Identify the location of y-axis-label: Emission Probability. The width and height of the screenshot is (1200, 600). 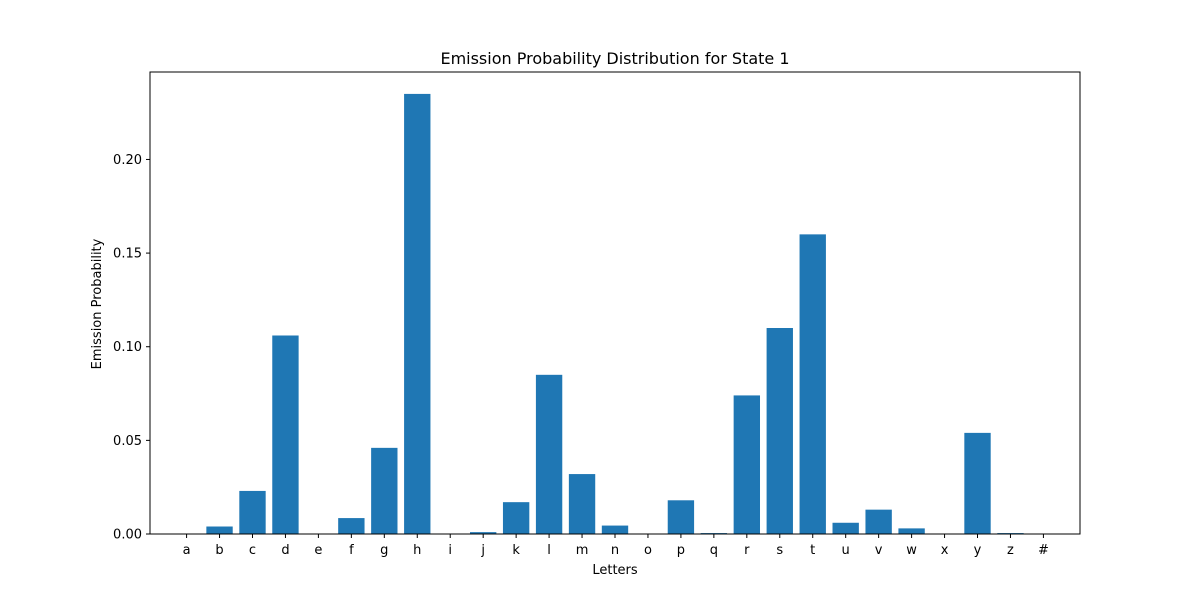
(97, 303).